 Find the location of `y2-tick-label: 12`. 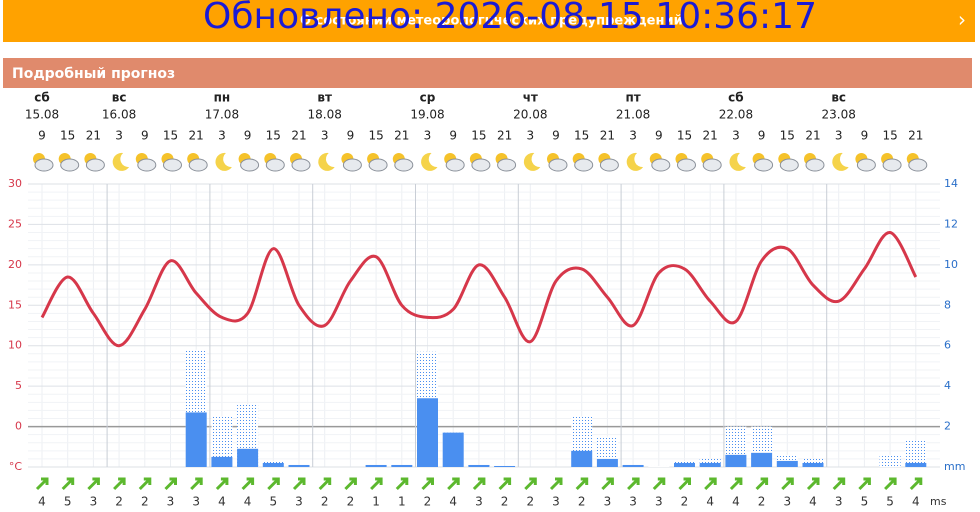

y2-tick-label: 12 is located at coordinates (951, 223).